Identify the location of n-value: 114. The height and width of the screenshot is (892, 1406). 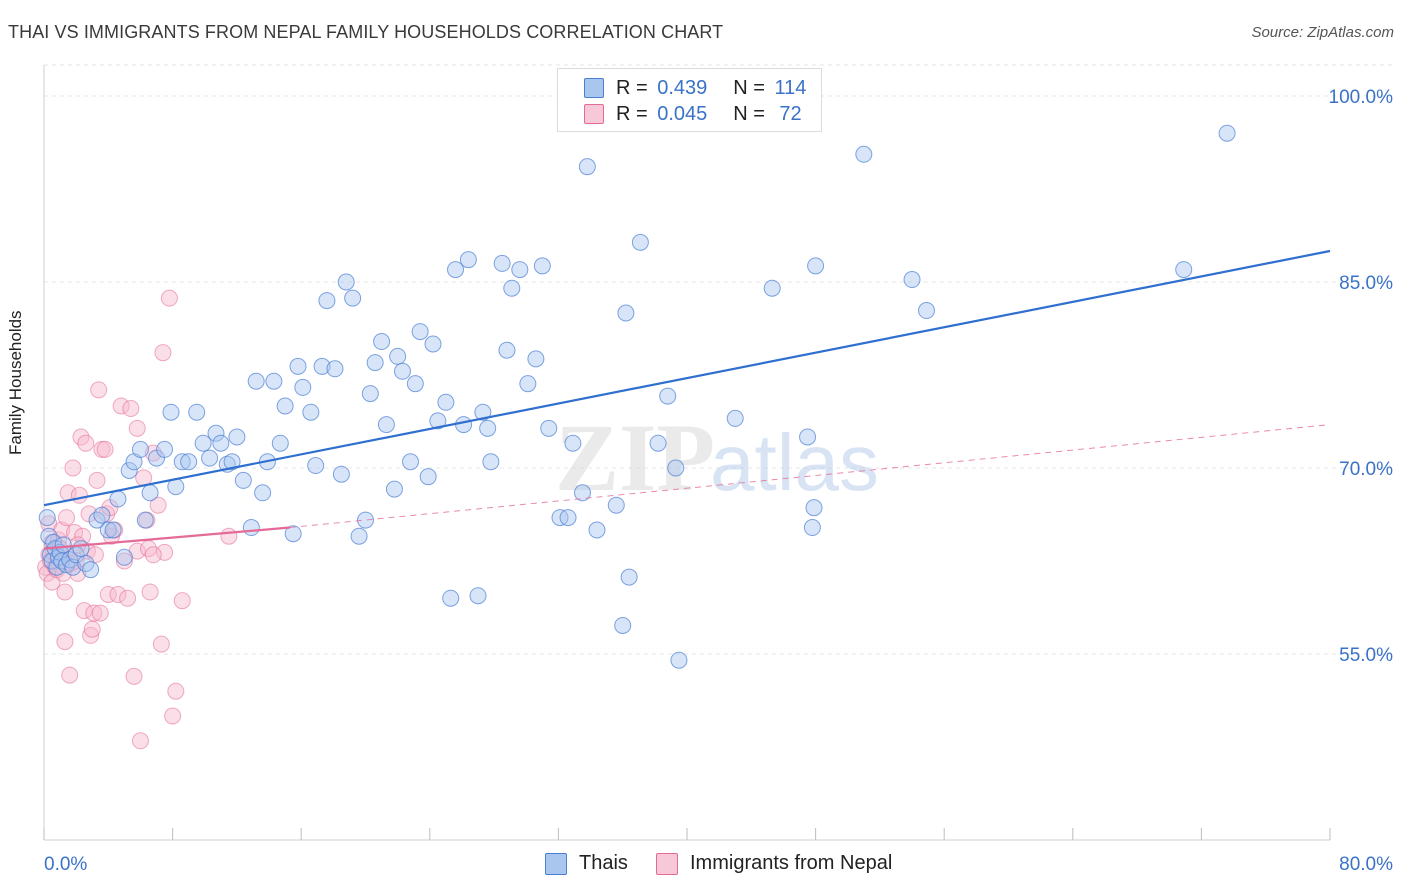
(790, 87).